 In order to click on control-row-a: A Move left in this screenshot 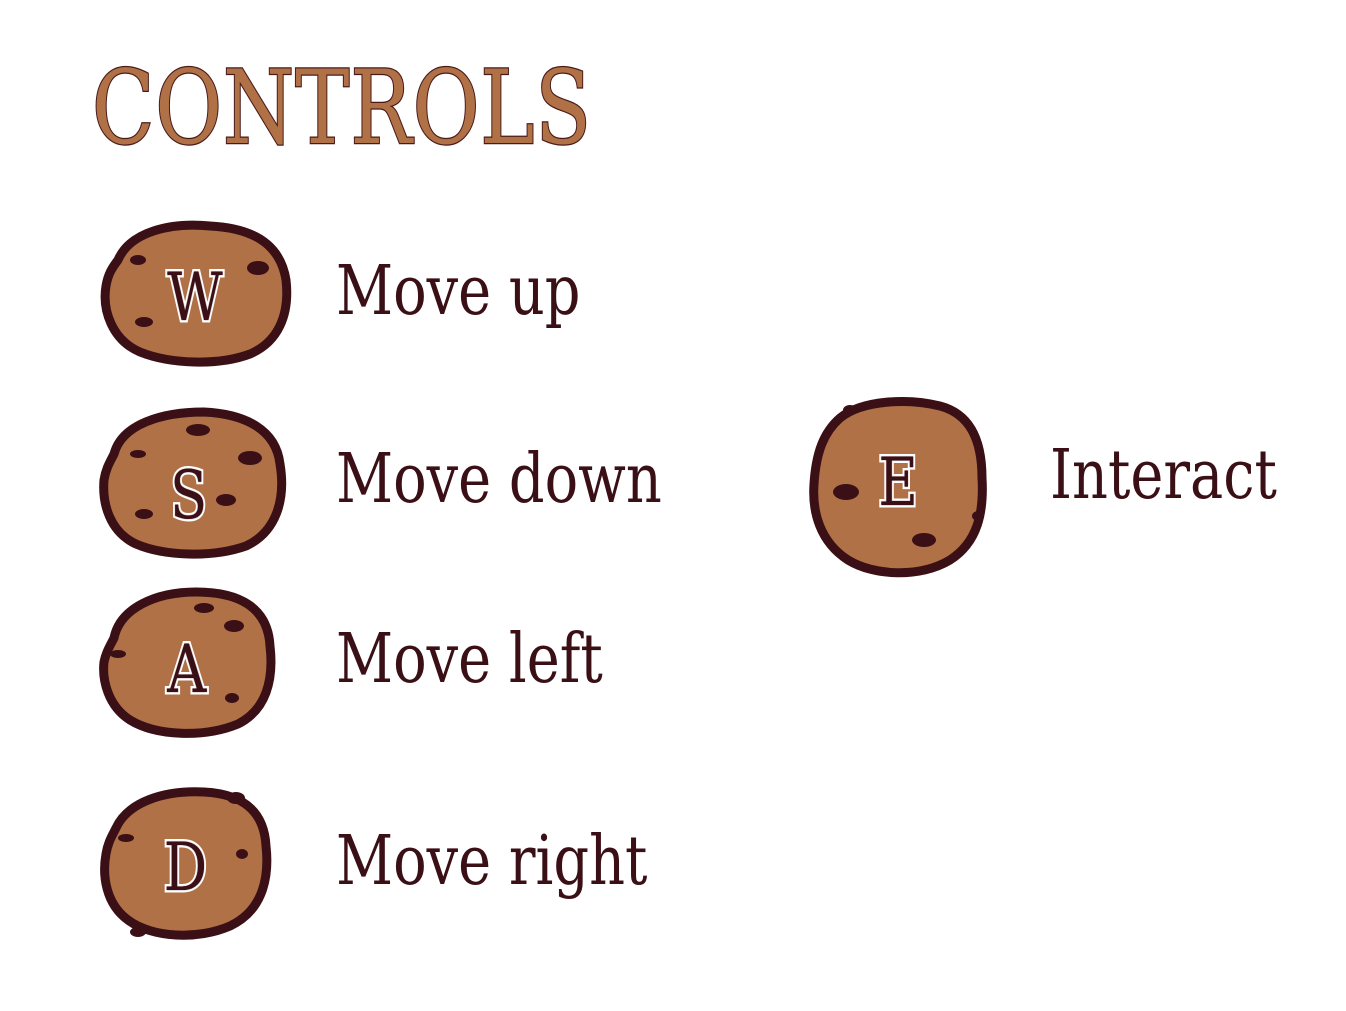, I will do `click(399, 662)`.